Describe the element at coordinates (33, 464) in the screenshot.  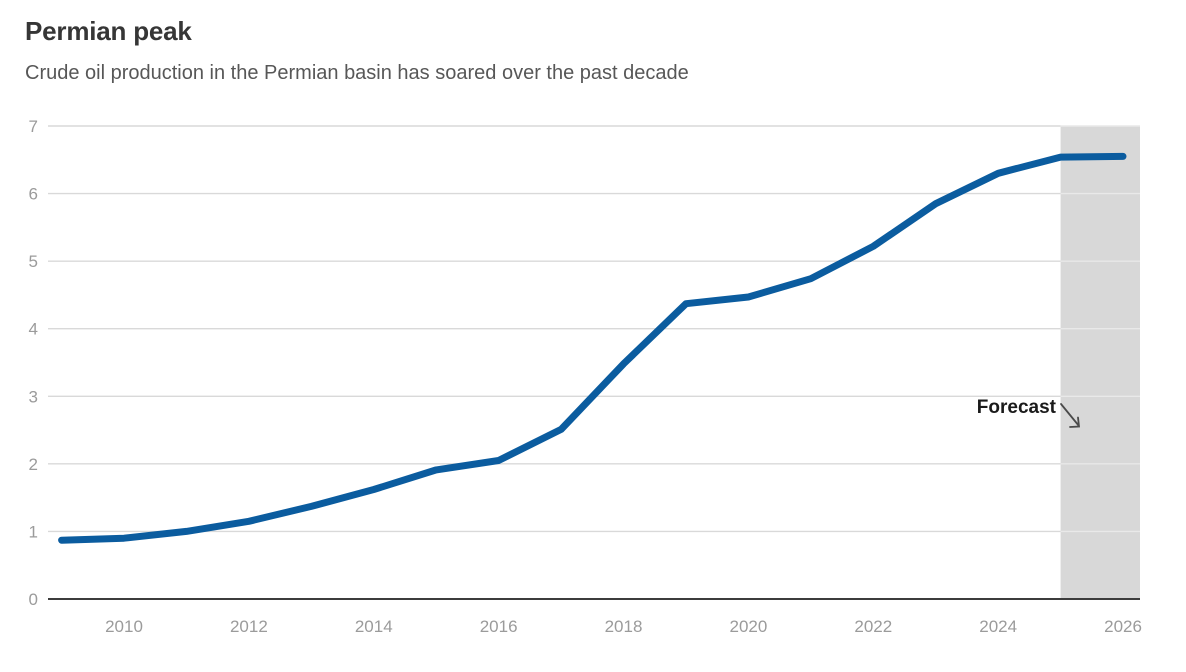
I see `y-axis-tick-label: 2` at that location.